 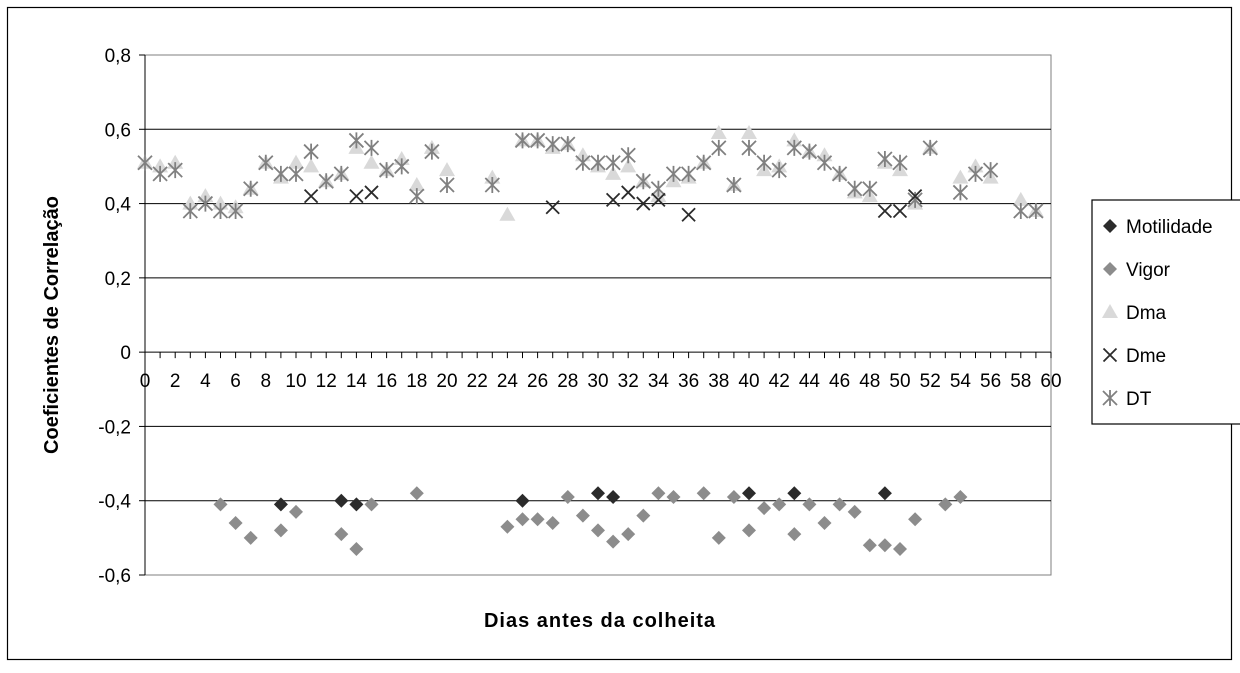 What do you see at coordinates (1146, 313) in the screenshot?
I see `legend-label-dma: Dma` at bounding box center [1146, 313].